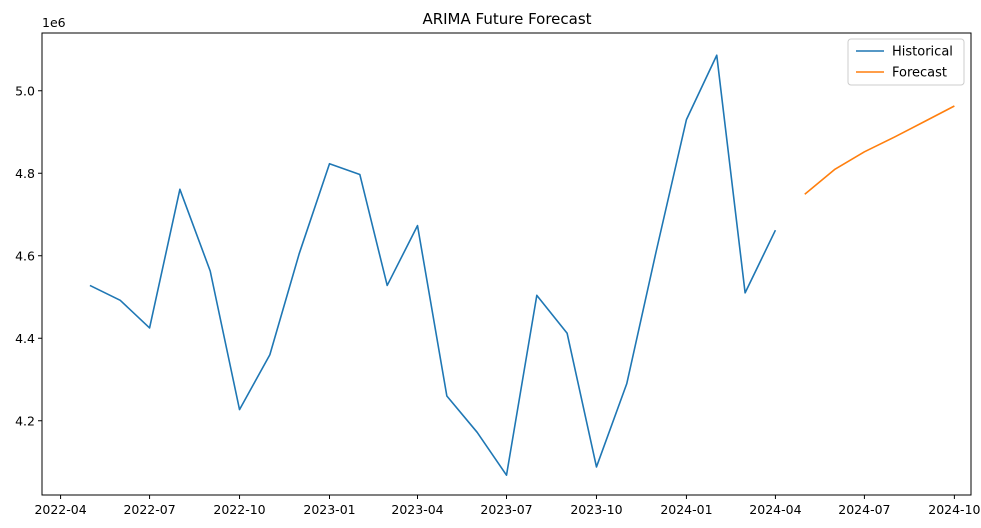 This screenshot has height=528, width=981. Describe the element at coordinates (25, 90) in the screenshot. I see `y-tick-label: 5.0` at that location.